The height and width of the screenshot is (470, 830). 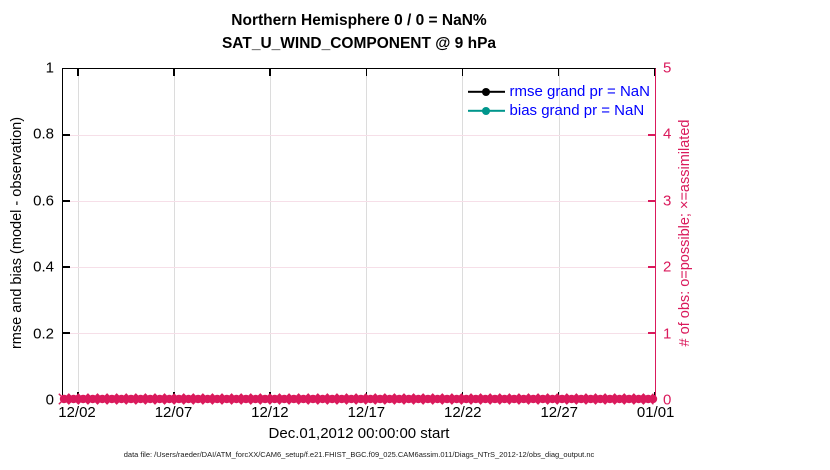 I want to click on chart-title: Northern Hemisphere 0 / 0 = NaN%, so click(x=359, y=20).